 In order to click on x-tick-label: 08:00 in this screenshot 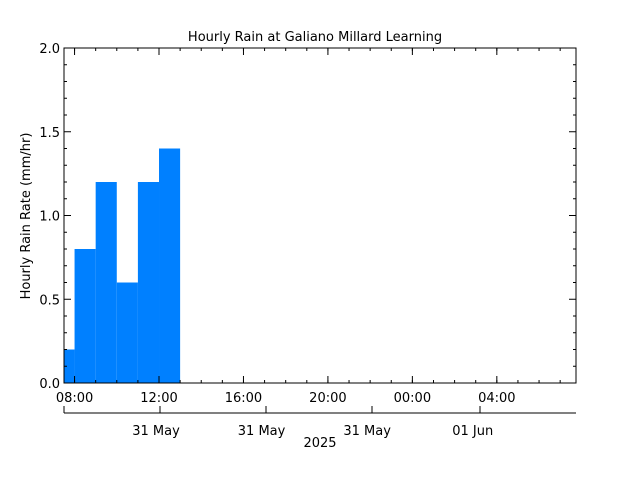, I will do `click(74, 398)`.